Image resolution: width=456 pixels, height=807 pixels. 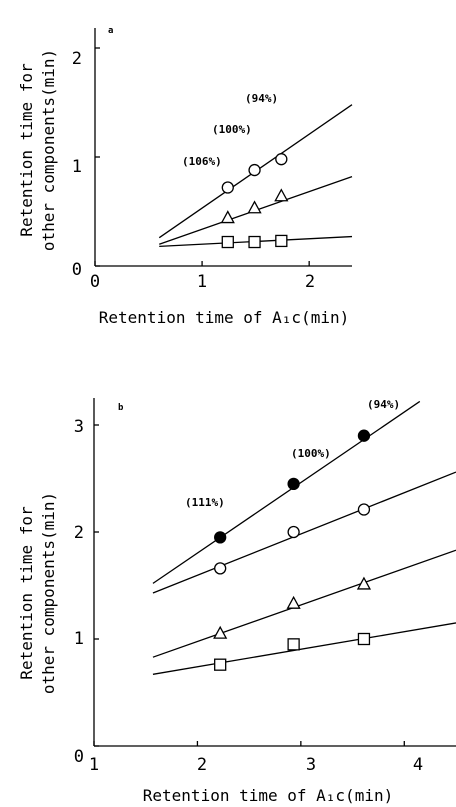 I want to click on annotation: (111%), so click(x=205, y=502).